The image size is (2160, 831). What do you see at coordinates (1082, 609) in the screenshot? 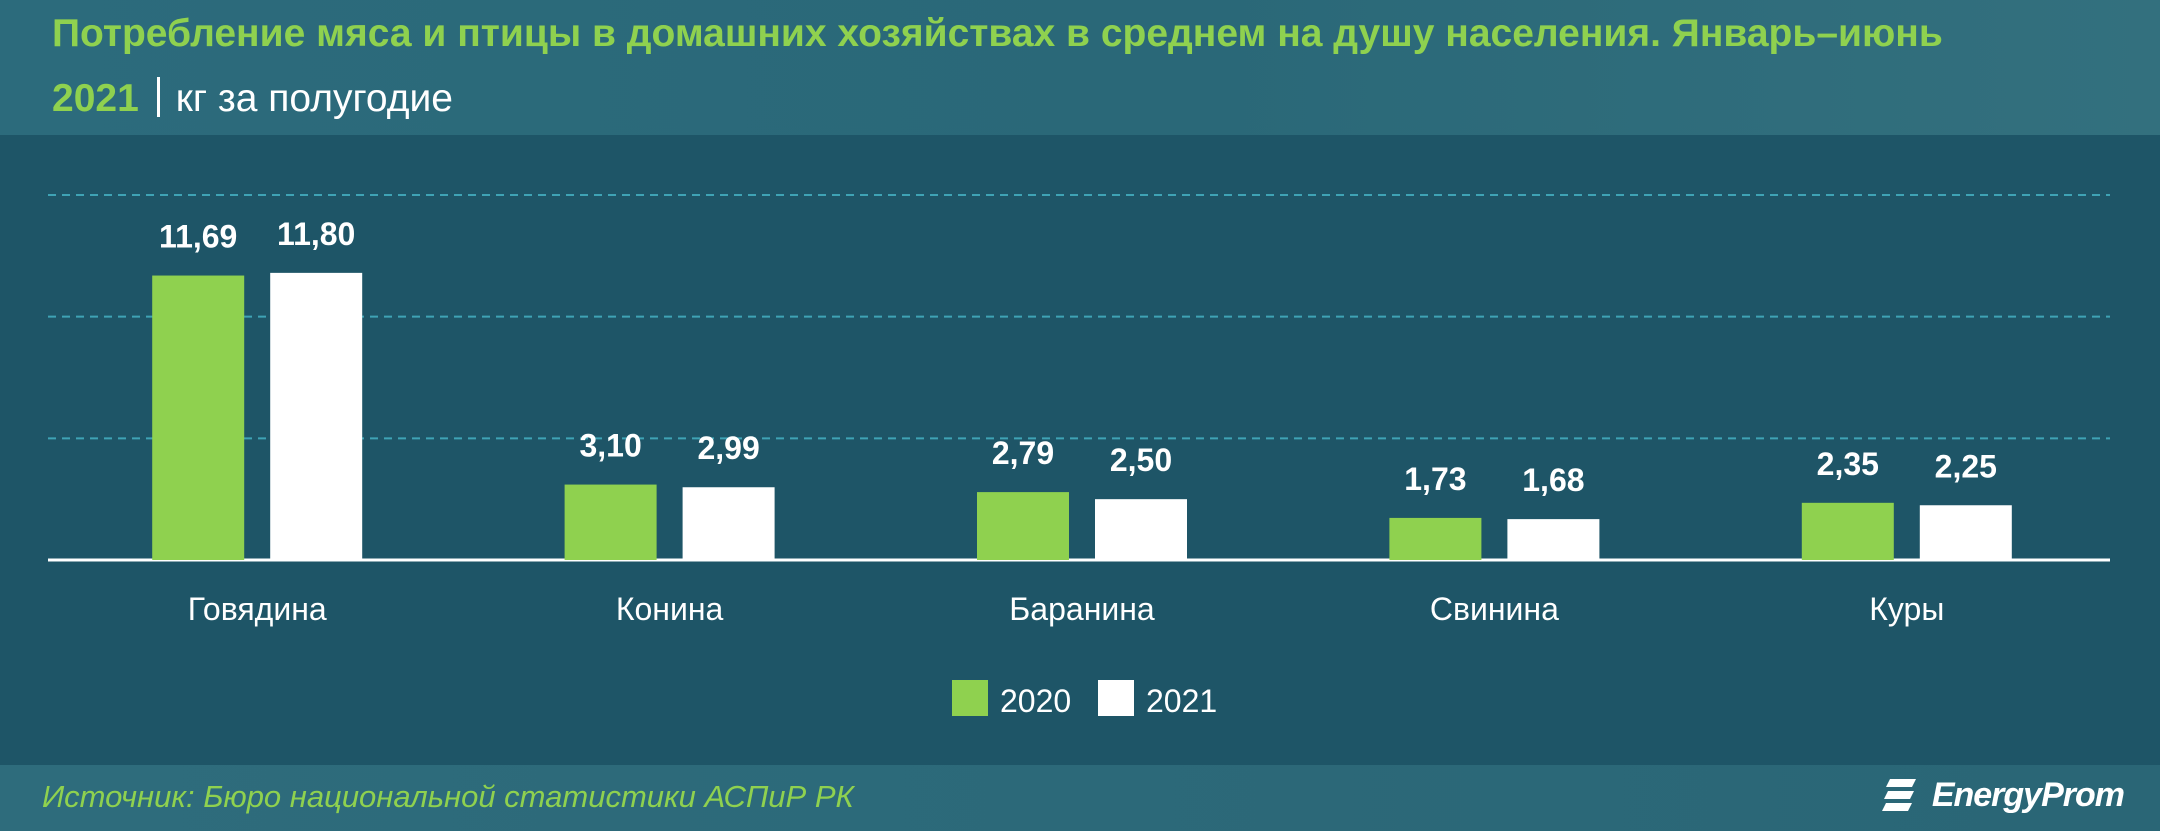
I see `category-label: Баранина` at bounding box center [1082, 609].